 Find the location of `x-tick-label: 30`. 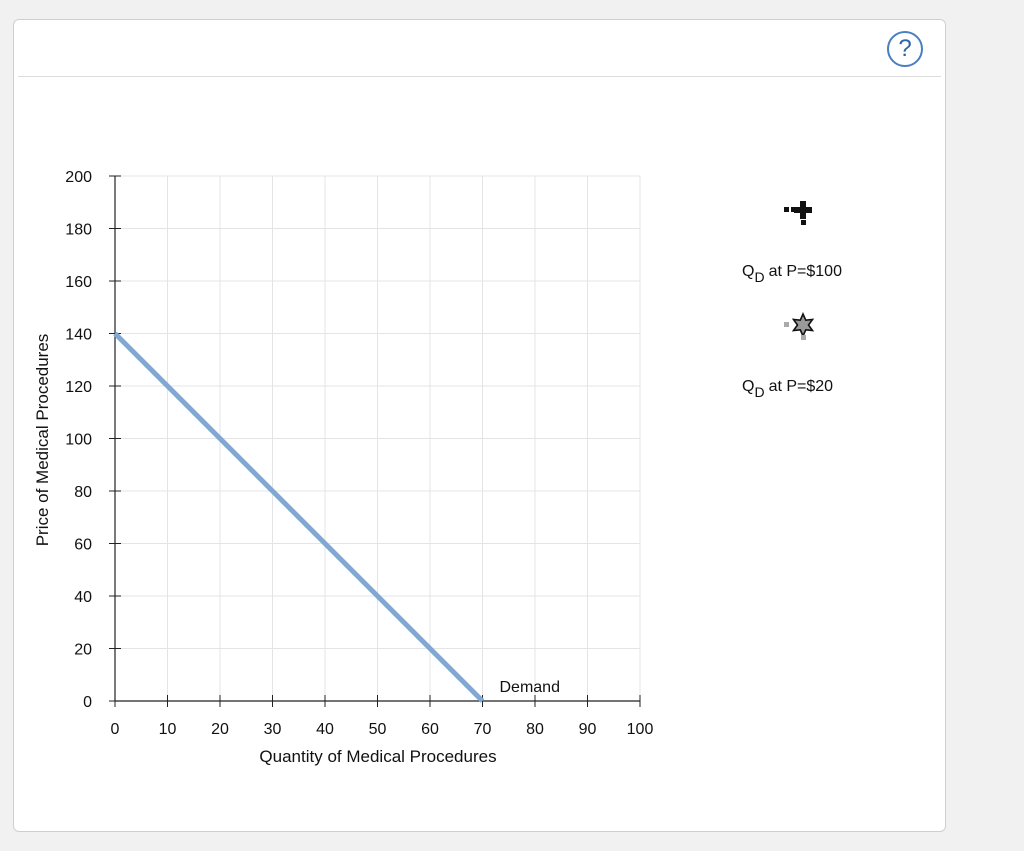

x-tick-label: 30 is located at coordinates (273, 729).